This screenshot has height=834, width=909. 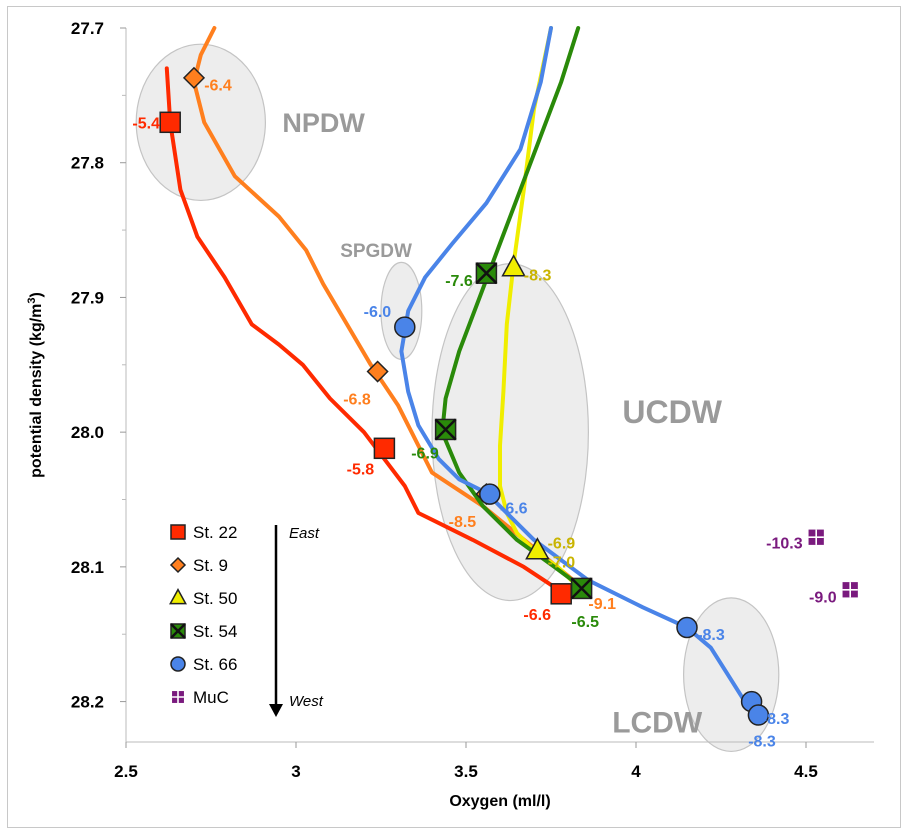 I want to click on legend-marker-muc-plus, so click(x=178, y=697).